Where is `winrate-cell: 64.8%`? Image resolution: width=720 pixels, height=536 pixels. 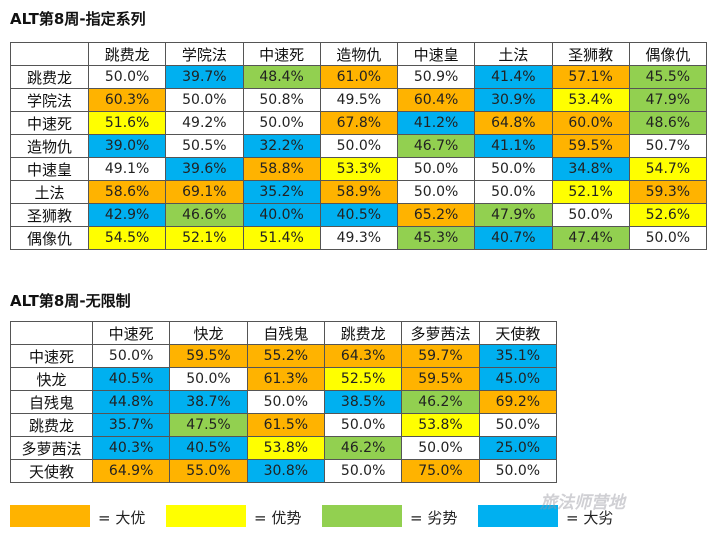 winrate-cell: 64.8% is located at coordinates (513, 123).